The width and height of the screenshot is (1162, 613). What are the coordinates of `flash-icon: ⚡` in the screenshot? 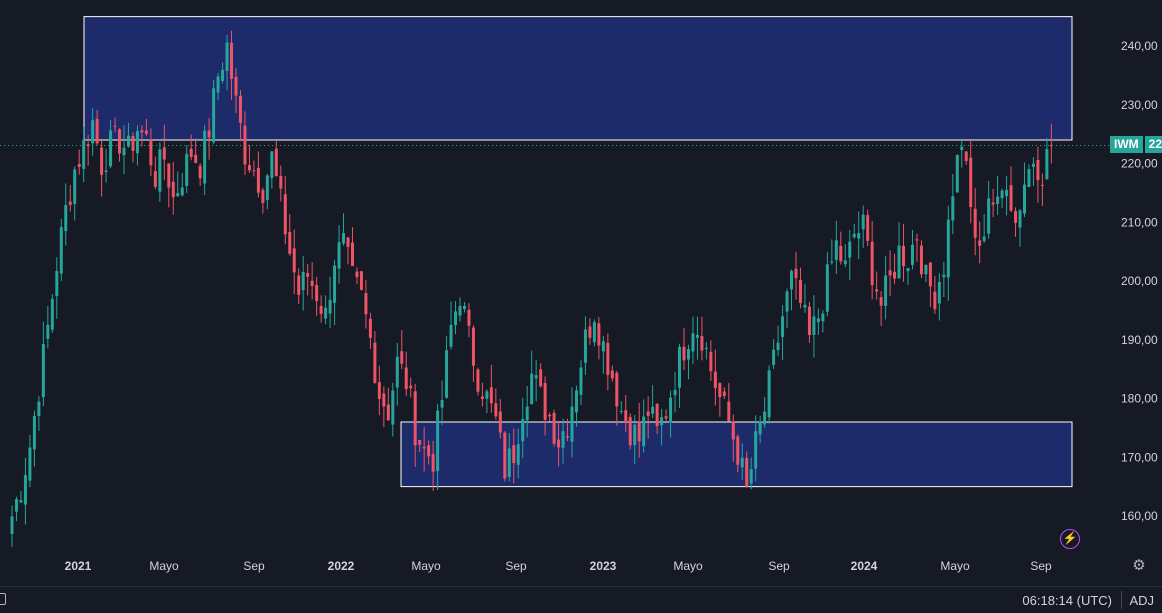 It's located at (1070, 539).